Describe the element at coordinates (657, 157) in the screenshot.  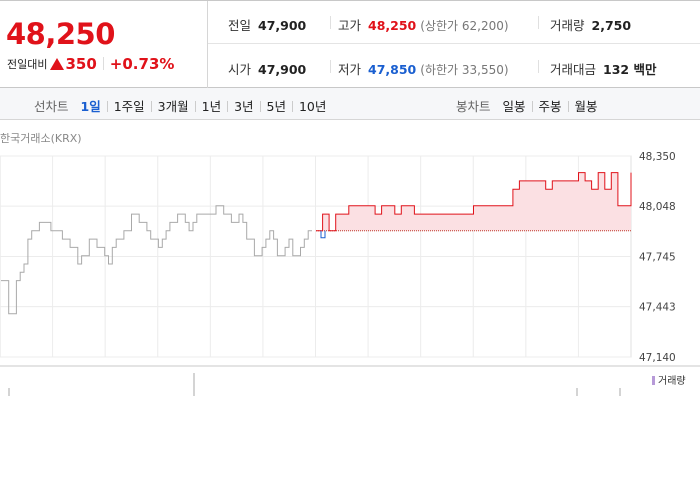
I see `y-tick-label: 48,350` at that location.